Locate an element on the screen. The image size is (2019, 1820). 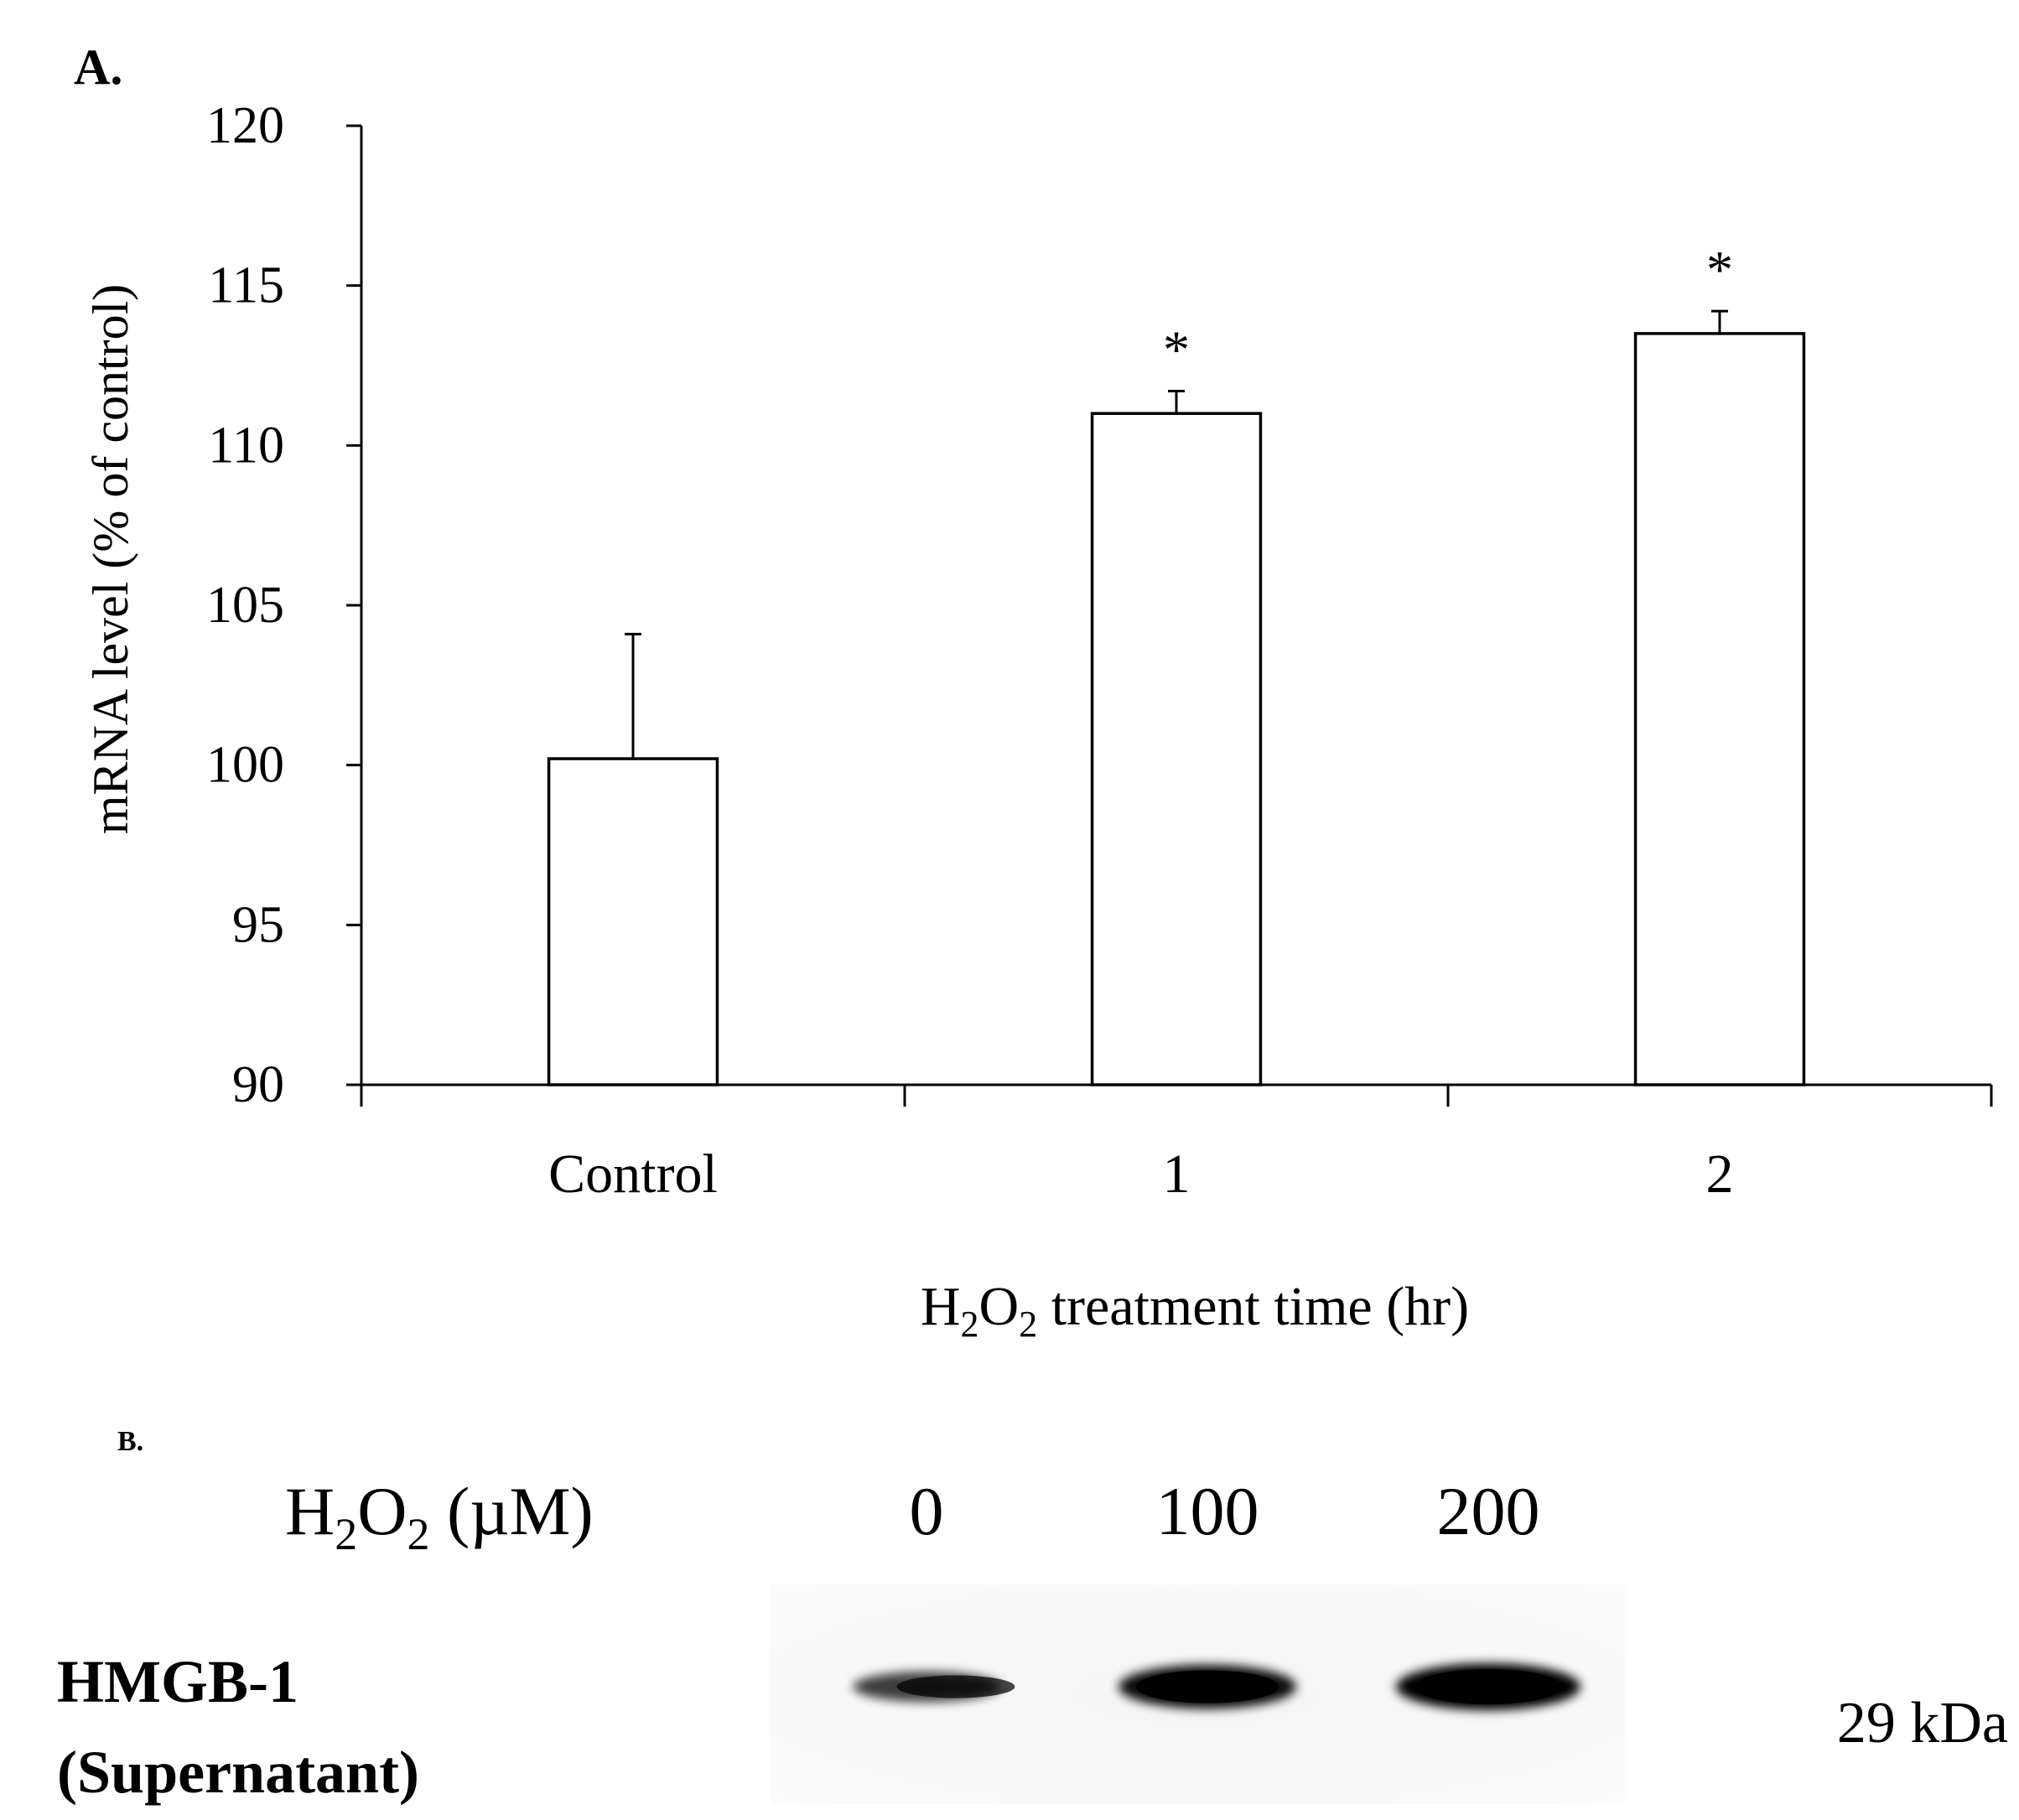
x-tick-label: Control is located at coordinates (633, 1174).